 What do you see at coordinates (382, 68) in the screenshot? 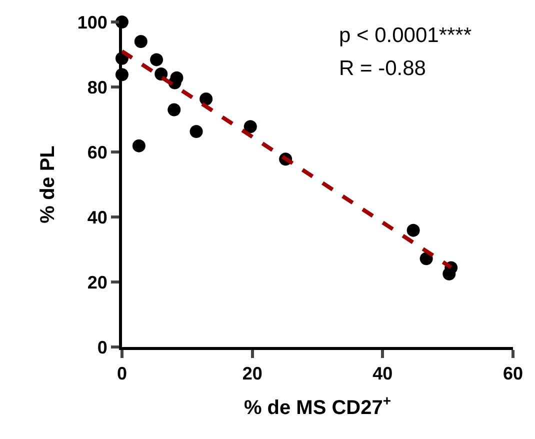
I see `annotation: R = -0.88` at bounding box center [382, 68].